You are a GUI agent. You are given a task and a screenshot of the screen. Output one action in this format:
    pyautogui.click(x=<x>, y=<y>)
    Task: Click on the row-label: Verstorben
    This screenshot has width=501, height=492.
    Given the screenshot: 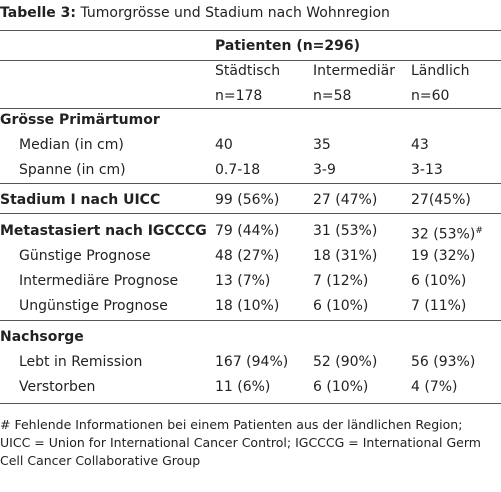 What is the action you would take?
    pyautogui.click(x=57, y=387)
    